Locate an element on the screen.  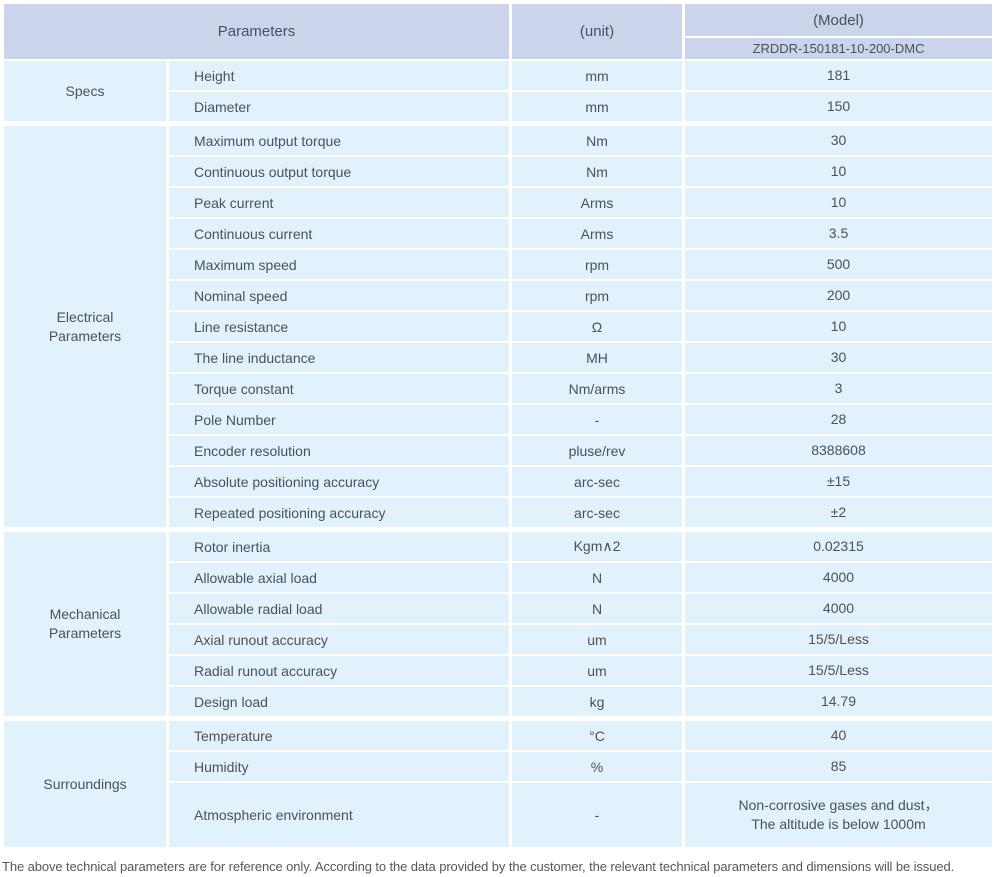
param-unit: pluse/rev is located at coordinates (597, 450).